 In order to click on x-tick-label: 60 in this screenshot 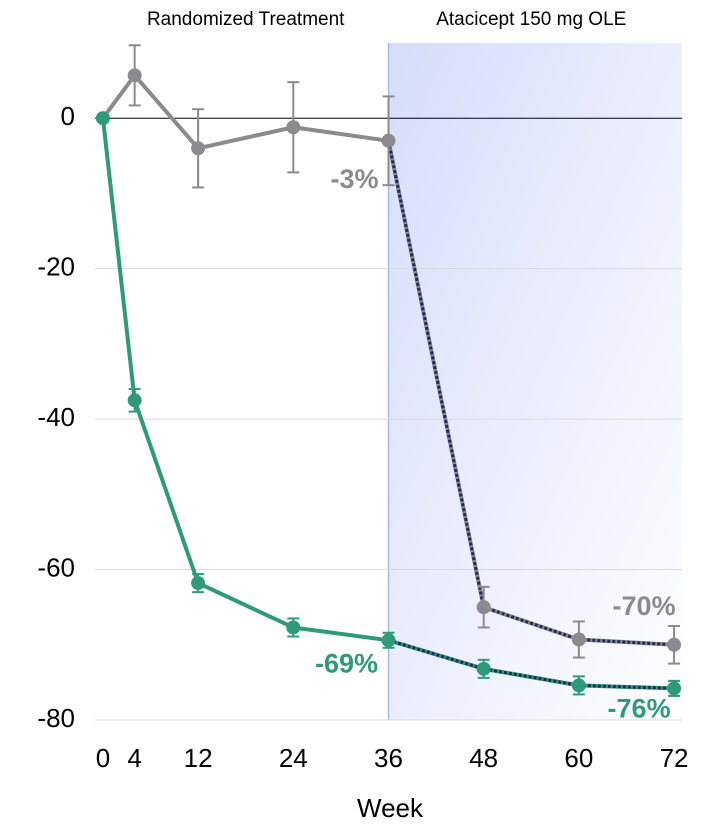, I will do `click(578, 758)`.